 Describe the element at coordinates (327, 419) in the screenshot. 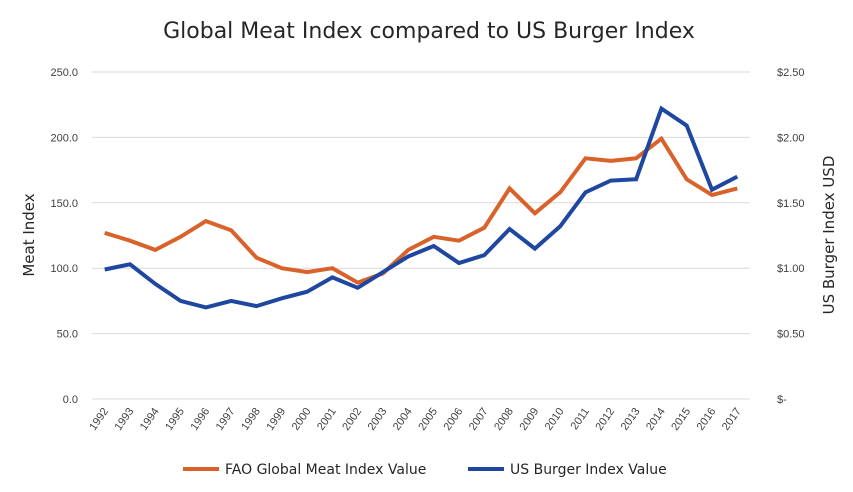

I see `x-tick-label: 2001` at that location.